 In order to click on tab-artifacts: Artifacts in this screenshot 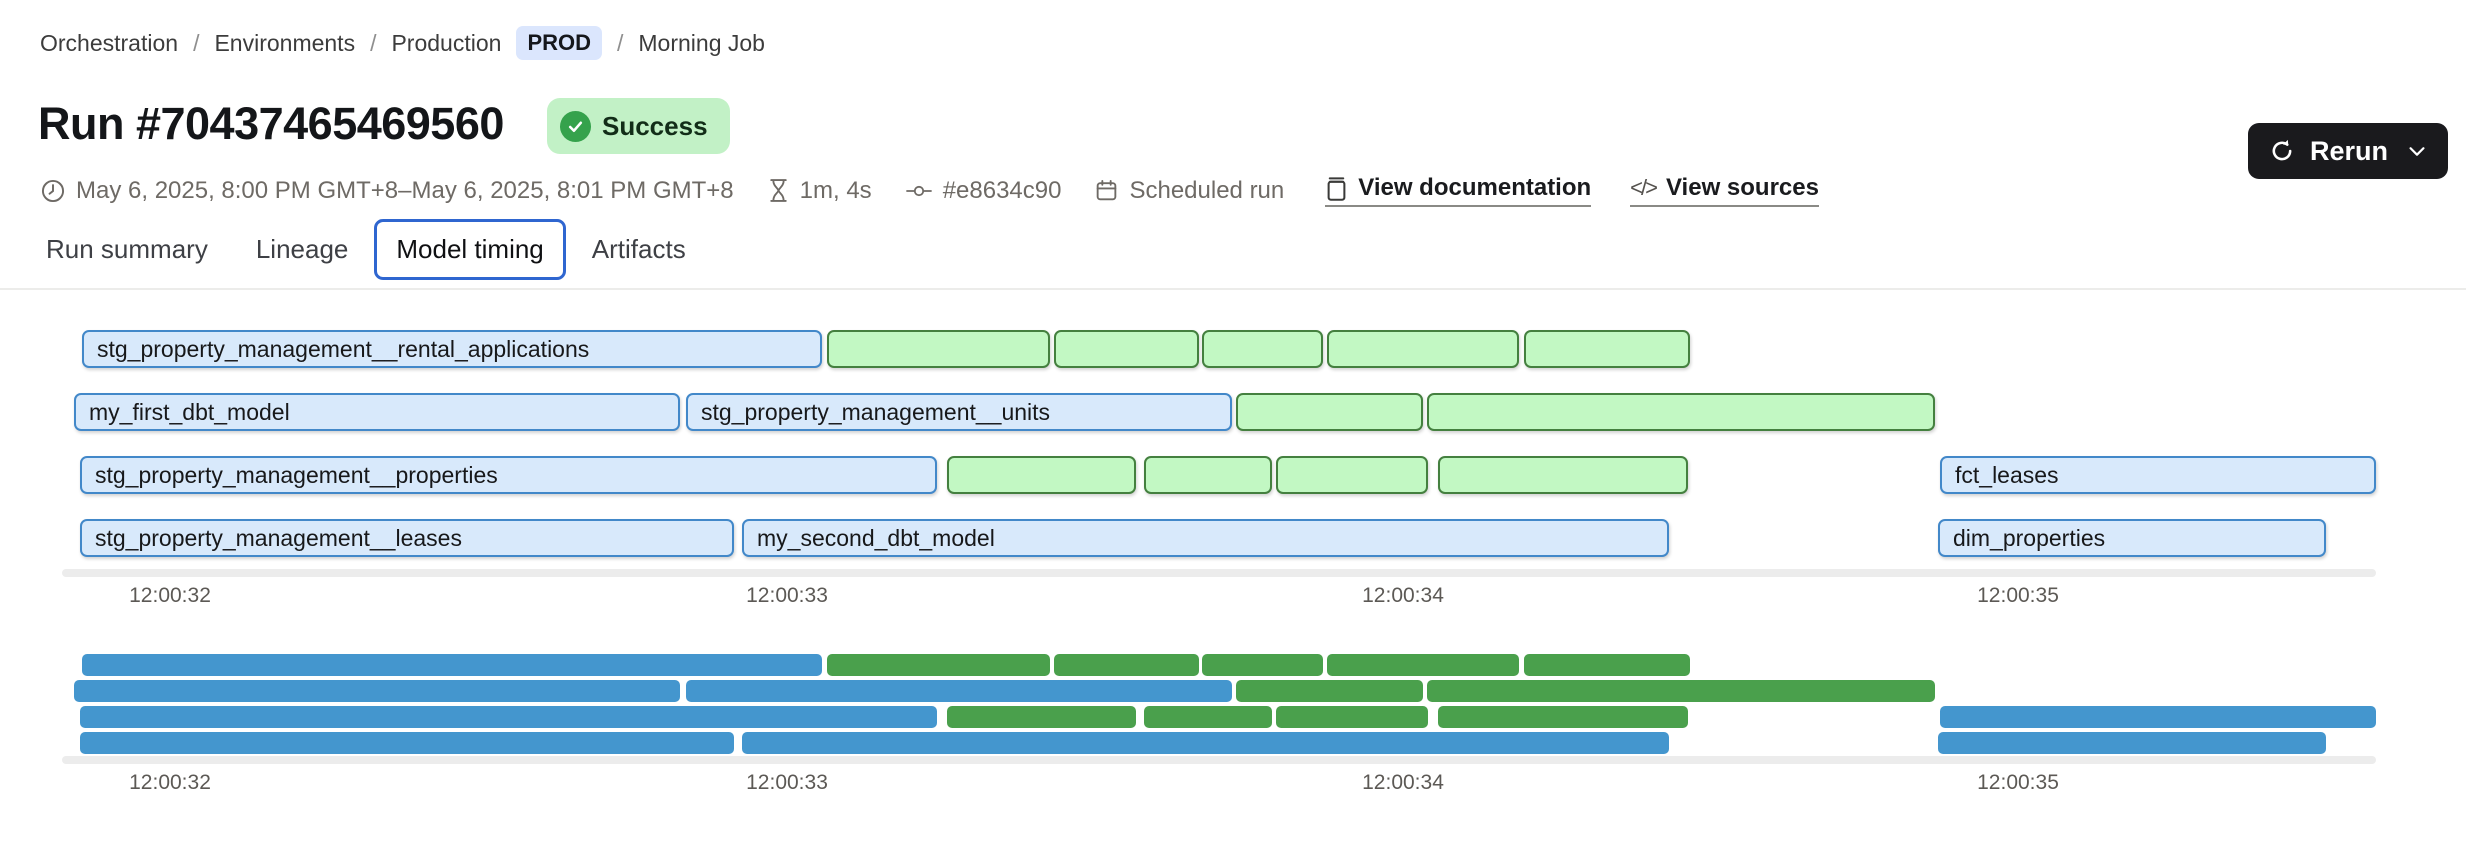, I will do `click(638, 249)`.